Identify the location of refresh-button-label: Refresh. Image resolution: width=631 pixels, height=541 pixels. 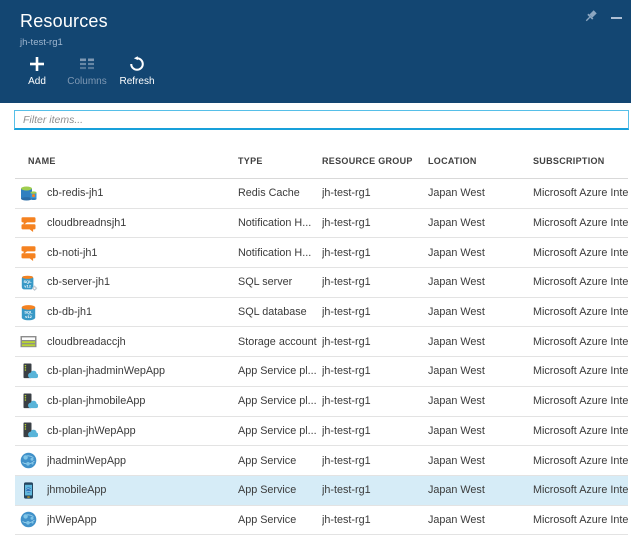
(137, 81).